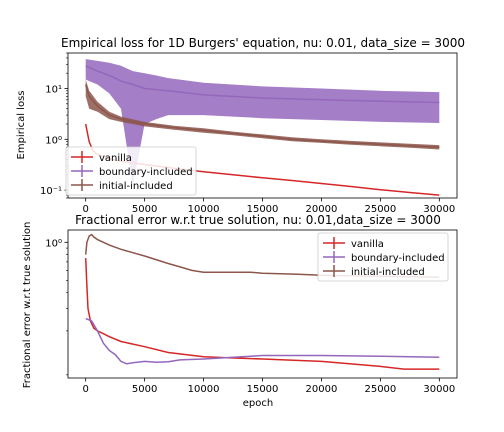 The image size is (504, 432). What do you see at coordinates (136, 186) in the screenshot?
I see `loss-legend-label-initial: initial-included` at bounding box center [136, 186].